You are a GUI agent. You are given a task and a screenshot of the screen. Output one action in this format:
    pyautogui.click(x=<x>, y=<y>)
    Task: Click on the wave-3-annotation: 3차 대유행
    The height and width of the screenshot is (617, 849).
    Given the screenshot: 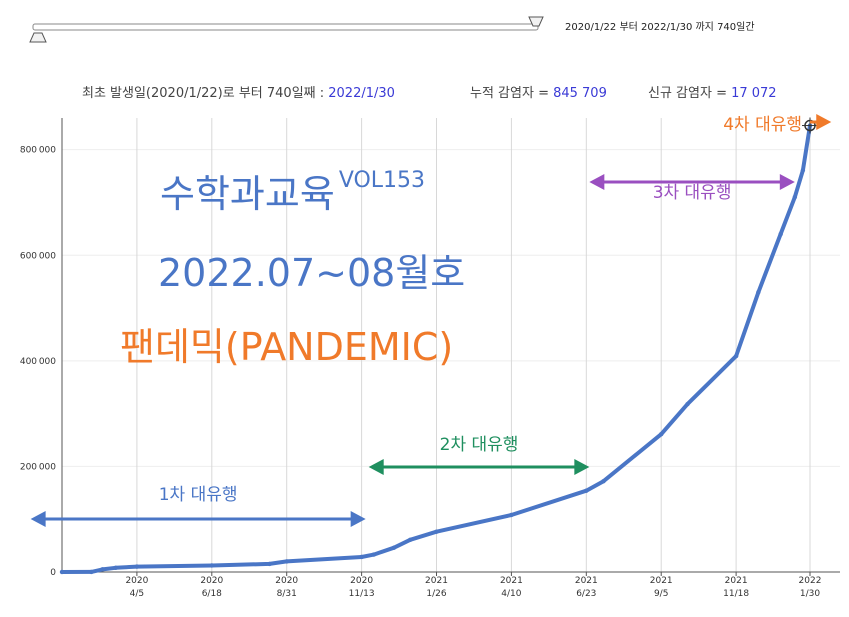 What is the action you would take?
    pyautogui.click(x=692, y=188)
    